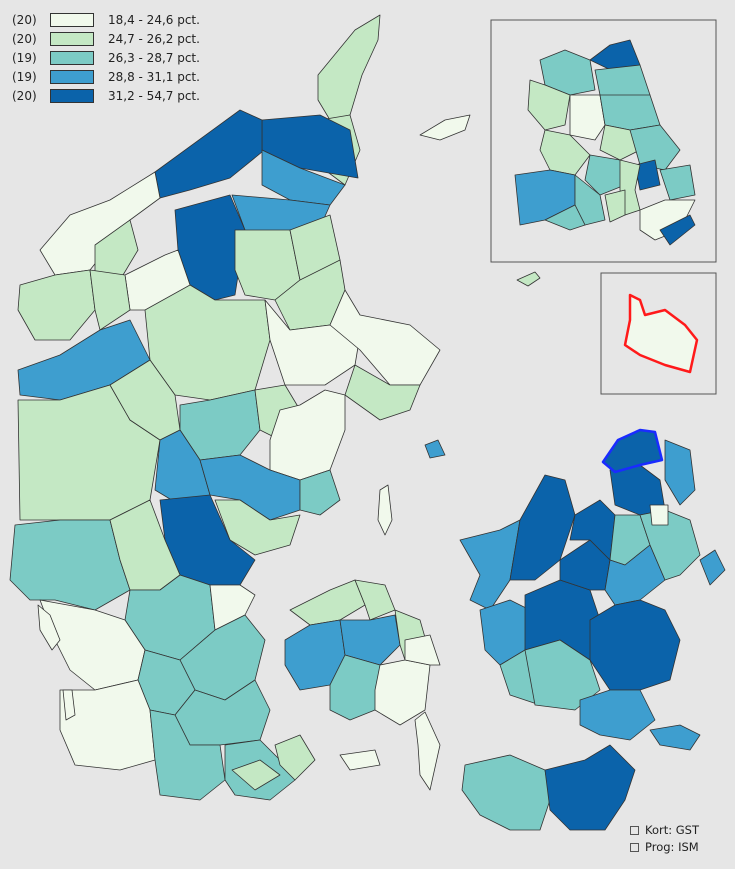 The image size is (735, 869). What do you see at coordinates (56, 305) in the screenshot?
I see `region-lemvig` at bounding box center [56, 305].